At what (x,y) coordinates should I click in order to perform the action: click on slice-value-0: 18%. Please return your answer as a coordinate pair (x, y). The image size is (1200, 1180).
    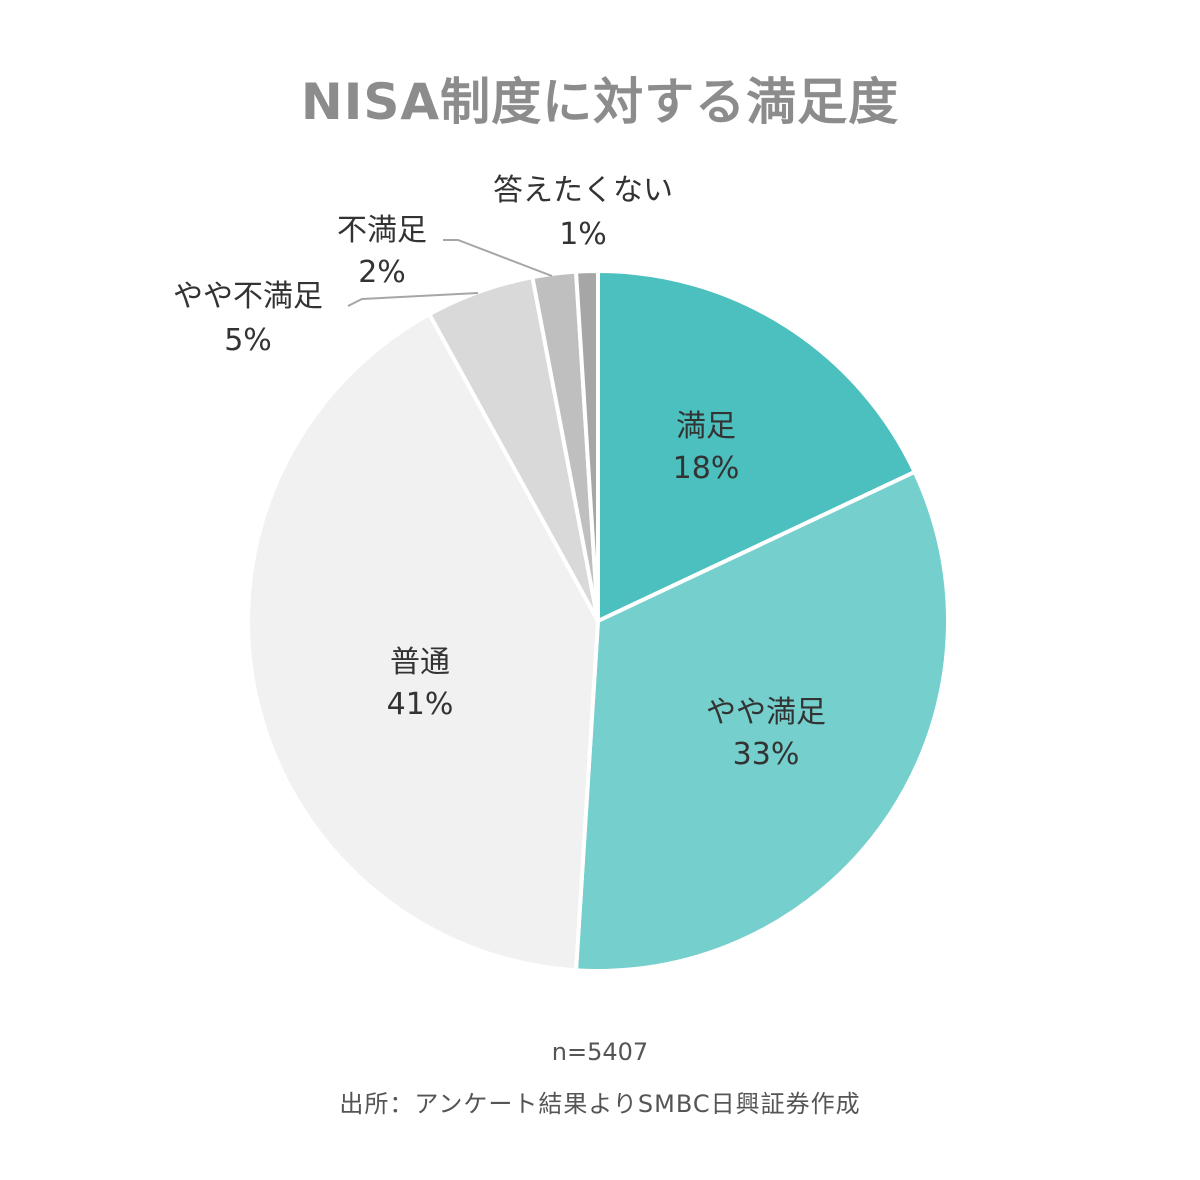
    Looking at the image, I should click on (706, 468).